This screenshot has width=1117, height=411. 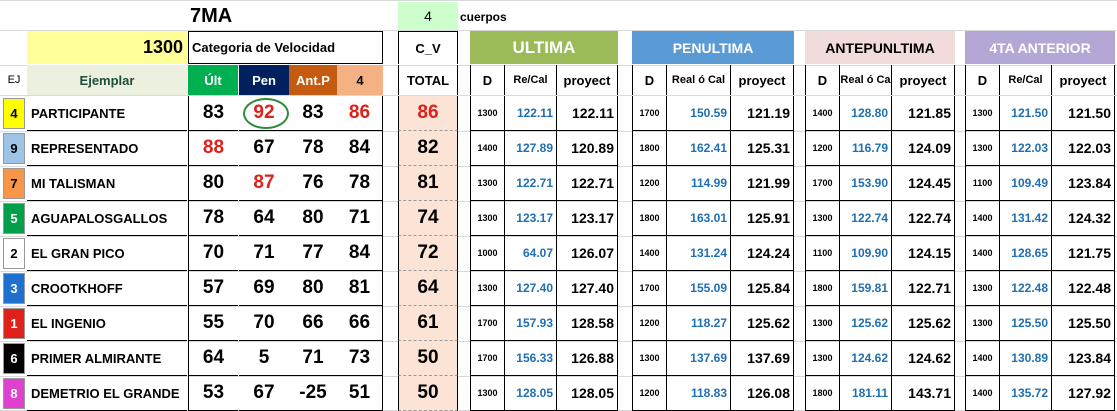 What do you see at coordinates (822, 288) in the screenshot?
I see `race-2-distance: 1800` at bounding box center [822, 288].